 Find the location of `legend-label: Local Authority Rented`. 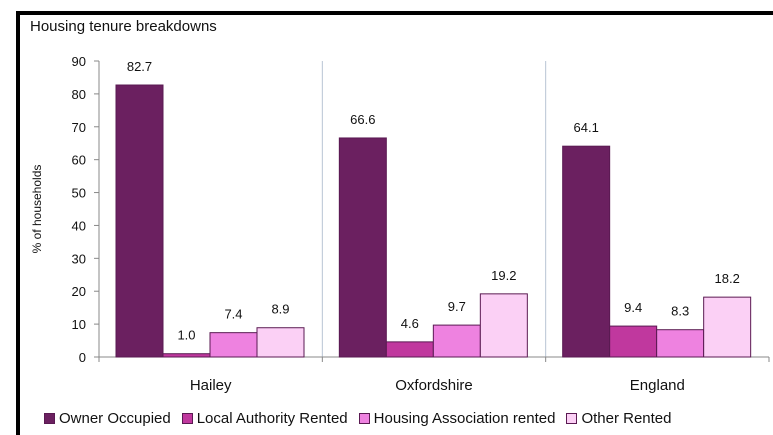

legend-label: Local Authority Rented is located at coordinates (272, 418).